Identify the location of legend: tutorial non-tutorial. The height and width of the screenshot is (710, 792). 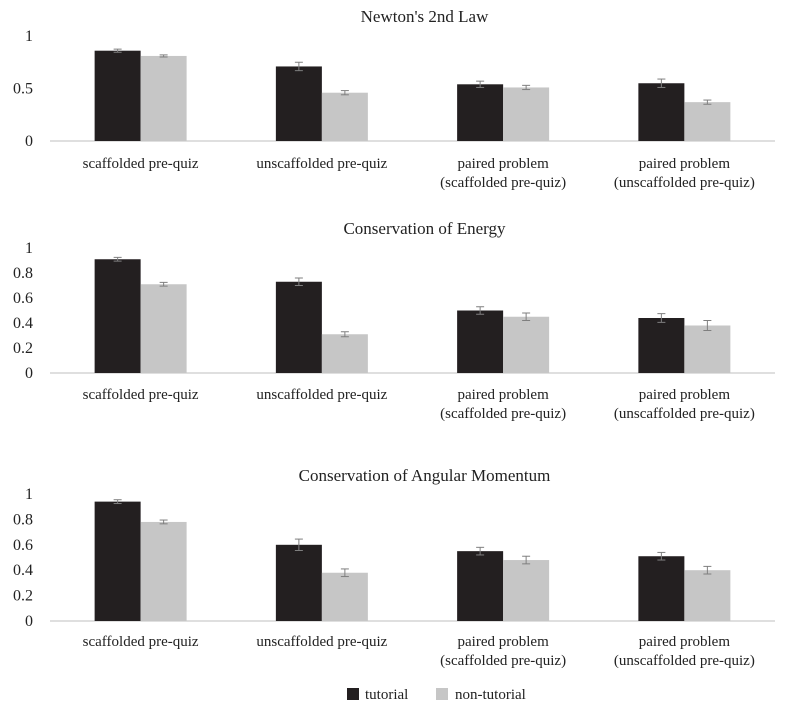
(436, 695).